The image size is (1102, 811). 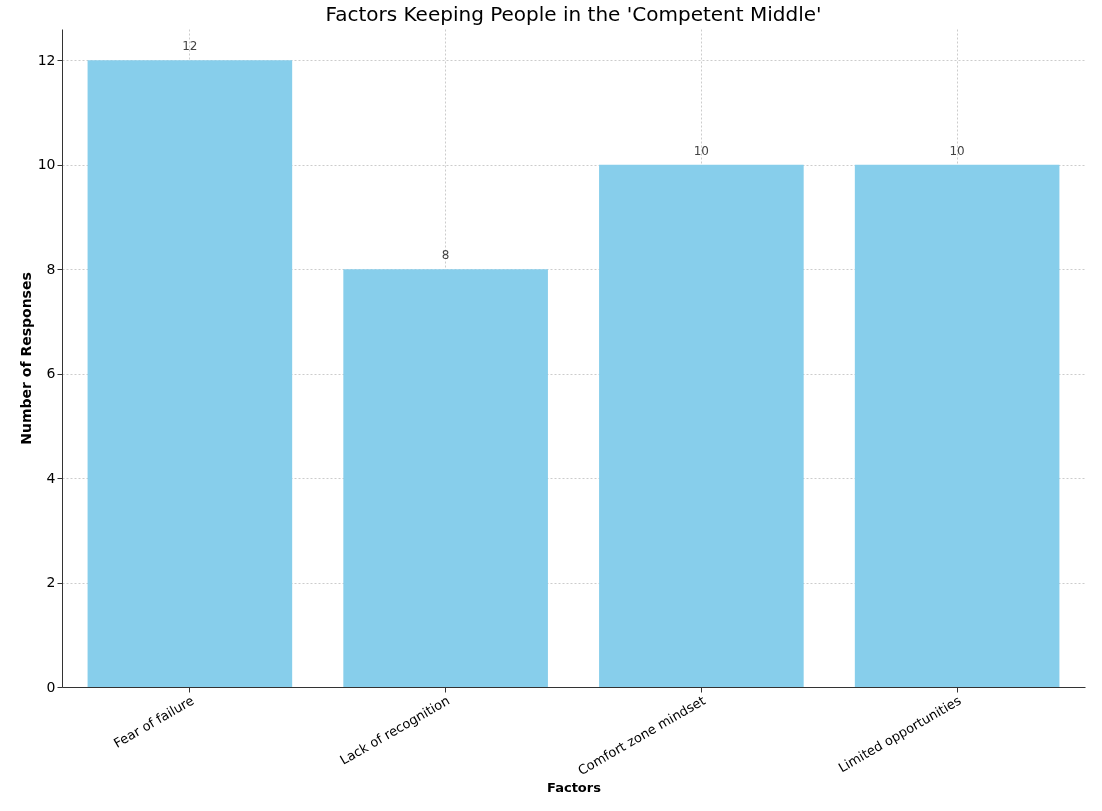 I want to click on x-axis-title: Factors, so click(x=574, y=788).